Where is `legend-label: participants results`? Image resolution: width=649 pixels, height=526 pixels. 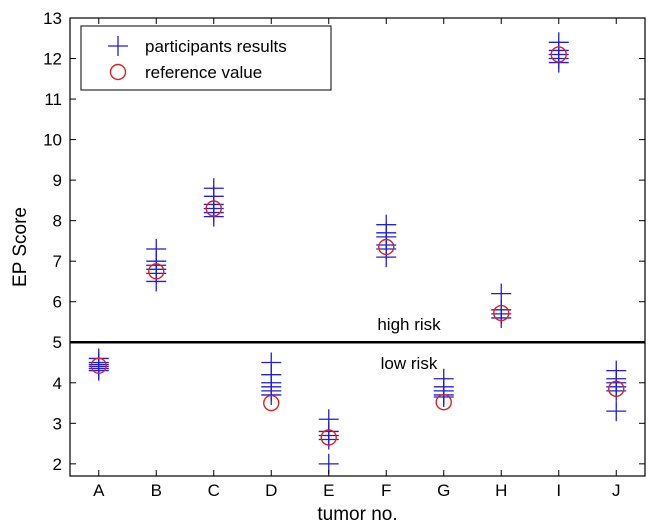 legend-label: participants results is located at coordinates (216, 46).